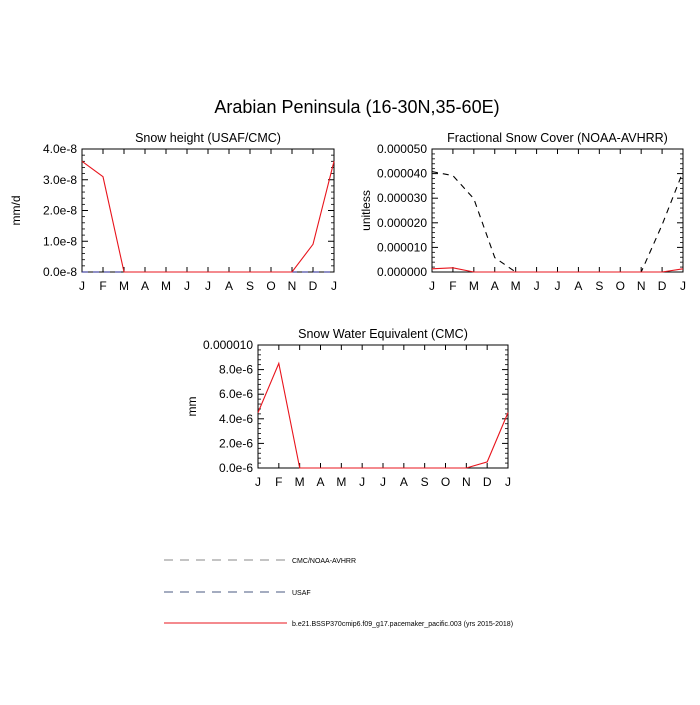 The width and height of the screenshot is (700, 705). Describe the element at coordinates (356, 107) in the screenshot. I see `figure-title: Arabian Peninsula (16-30N,35-60E)` at that location.